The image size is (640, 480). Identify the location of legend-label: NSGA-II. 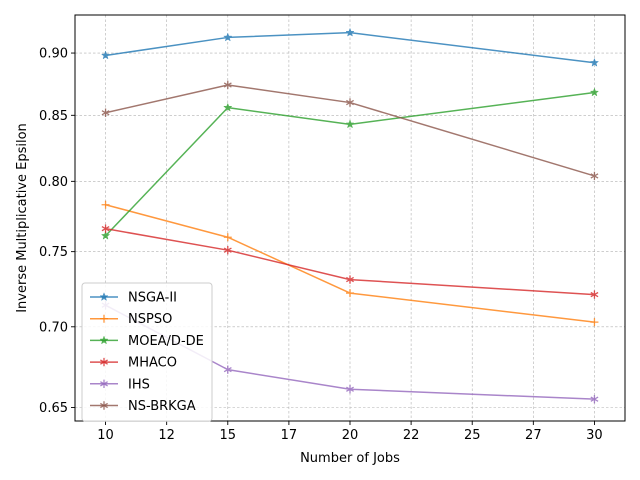
(152, 298).